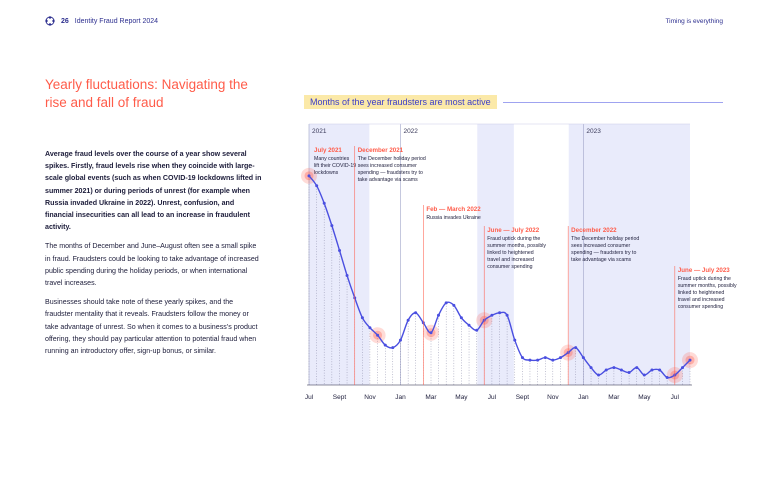  I want to click on chart-title-rule, so click(612, 102).